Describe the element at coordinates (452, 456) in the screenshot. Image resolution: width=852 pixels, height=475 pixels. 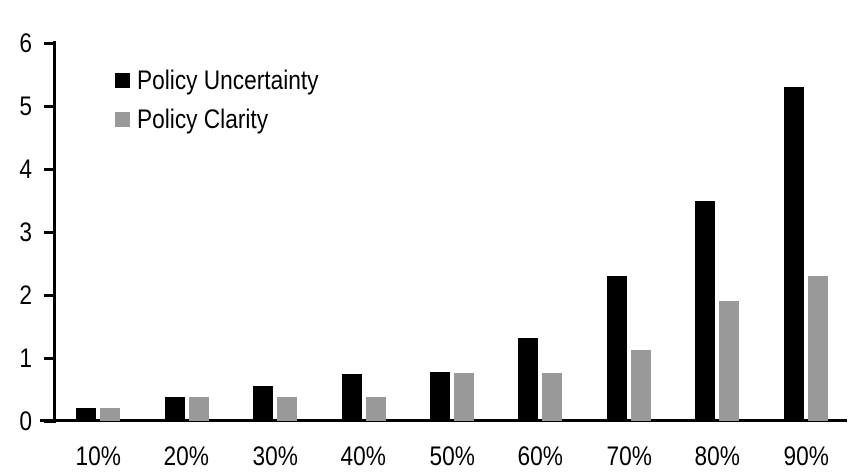
I see `x-axis-label: 50%` at that location.